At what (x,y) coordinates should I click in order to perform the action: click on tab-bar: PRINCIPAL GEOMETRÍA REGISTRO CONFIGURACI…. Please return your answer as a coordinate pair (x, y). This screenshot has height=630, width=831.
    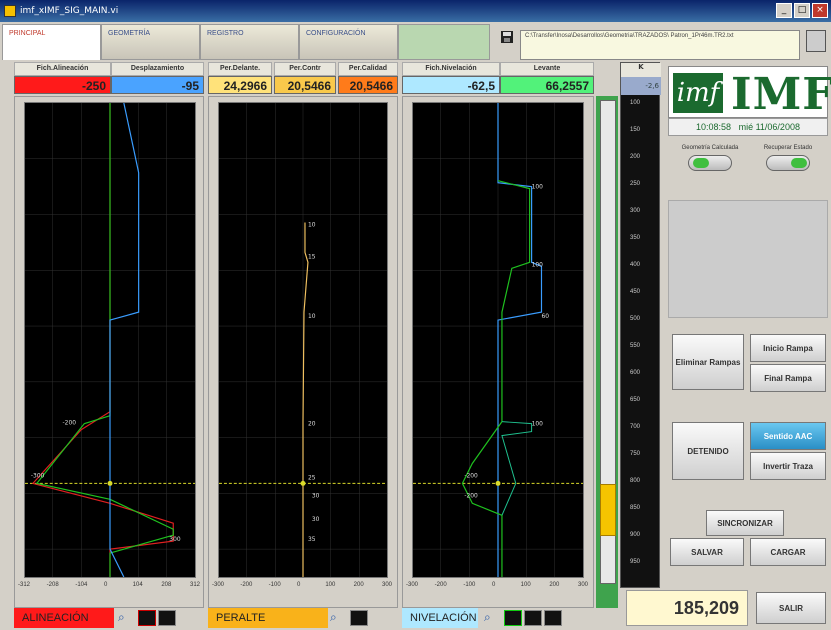
    Looking at the image, I should click on (299, 43).